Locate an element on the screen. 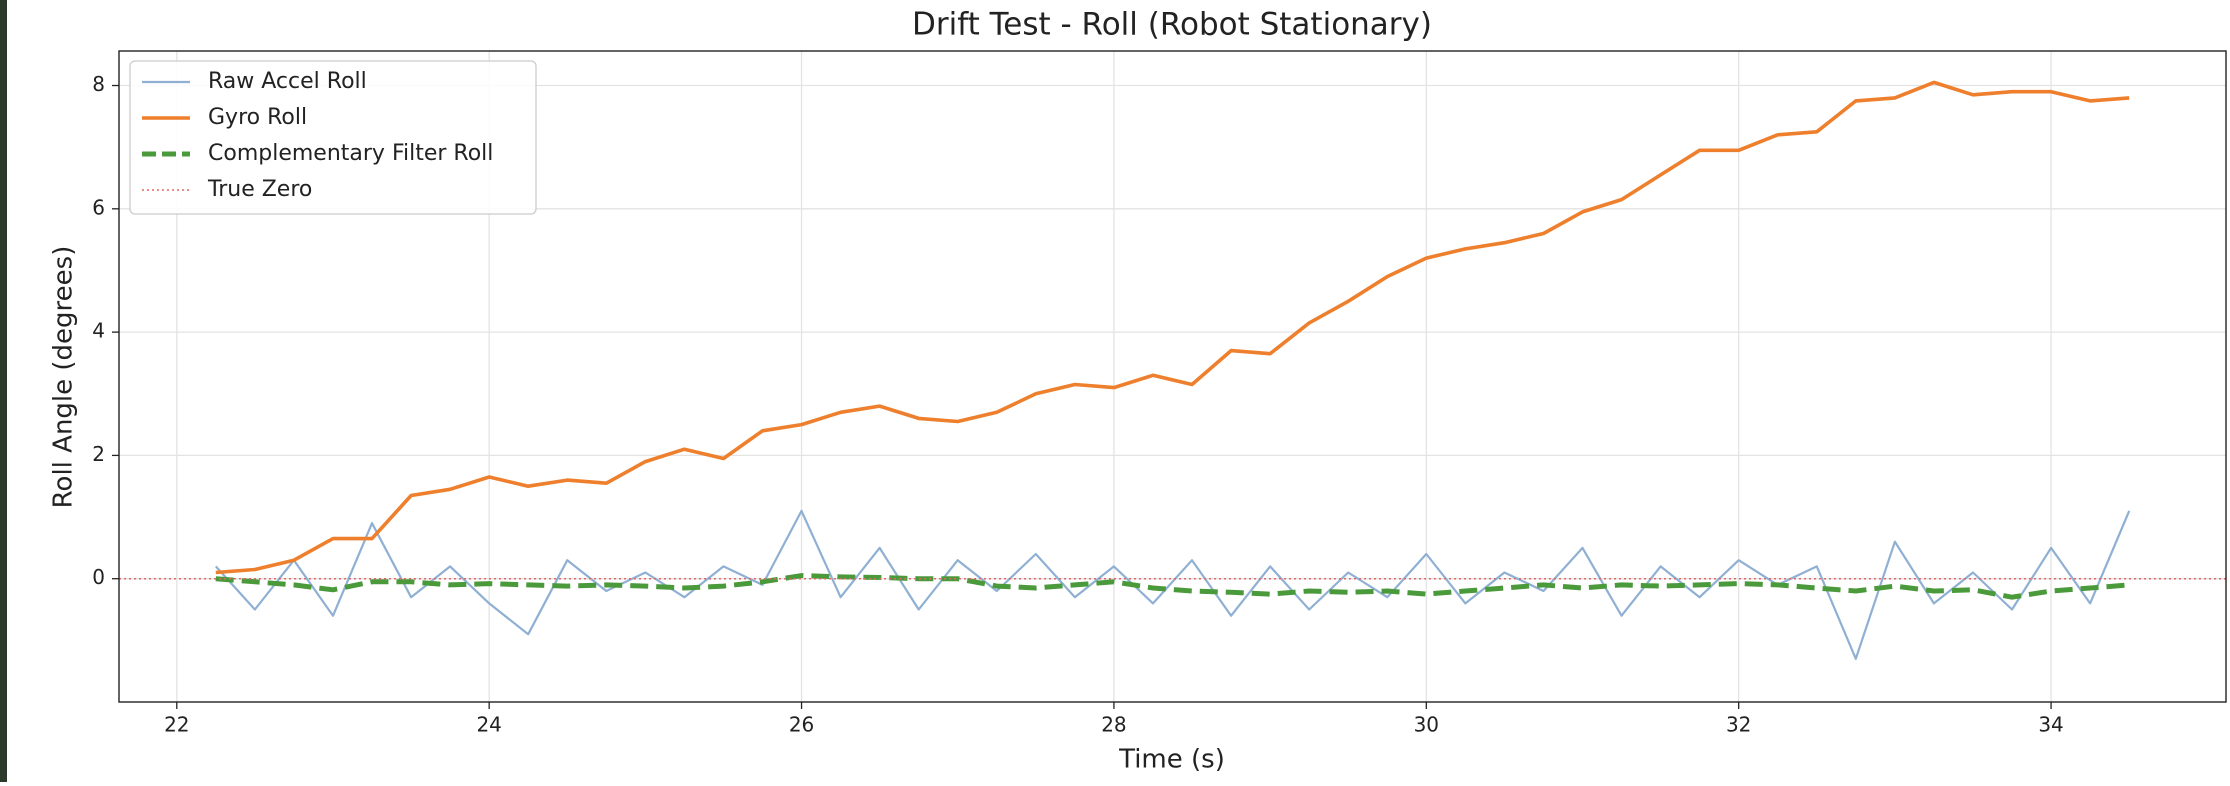  y-tick-label: 4 is located at coordinates (98, 331).